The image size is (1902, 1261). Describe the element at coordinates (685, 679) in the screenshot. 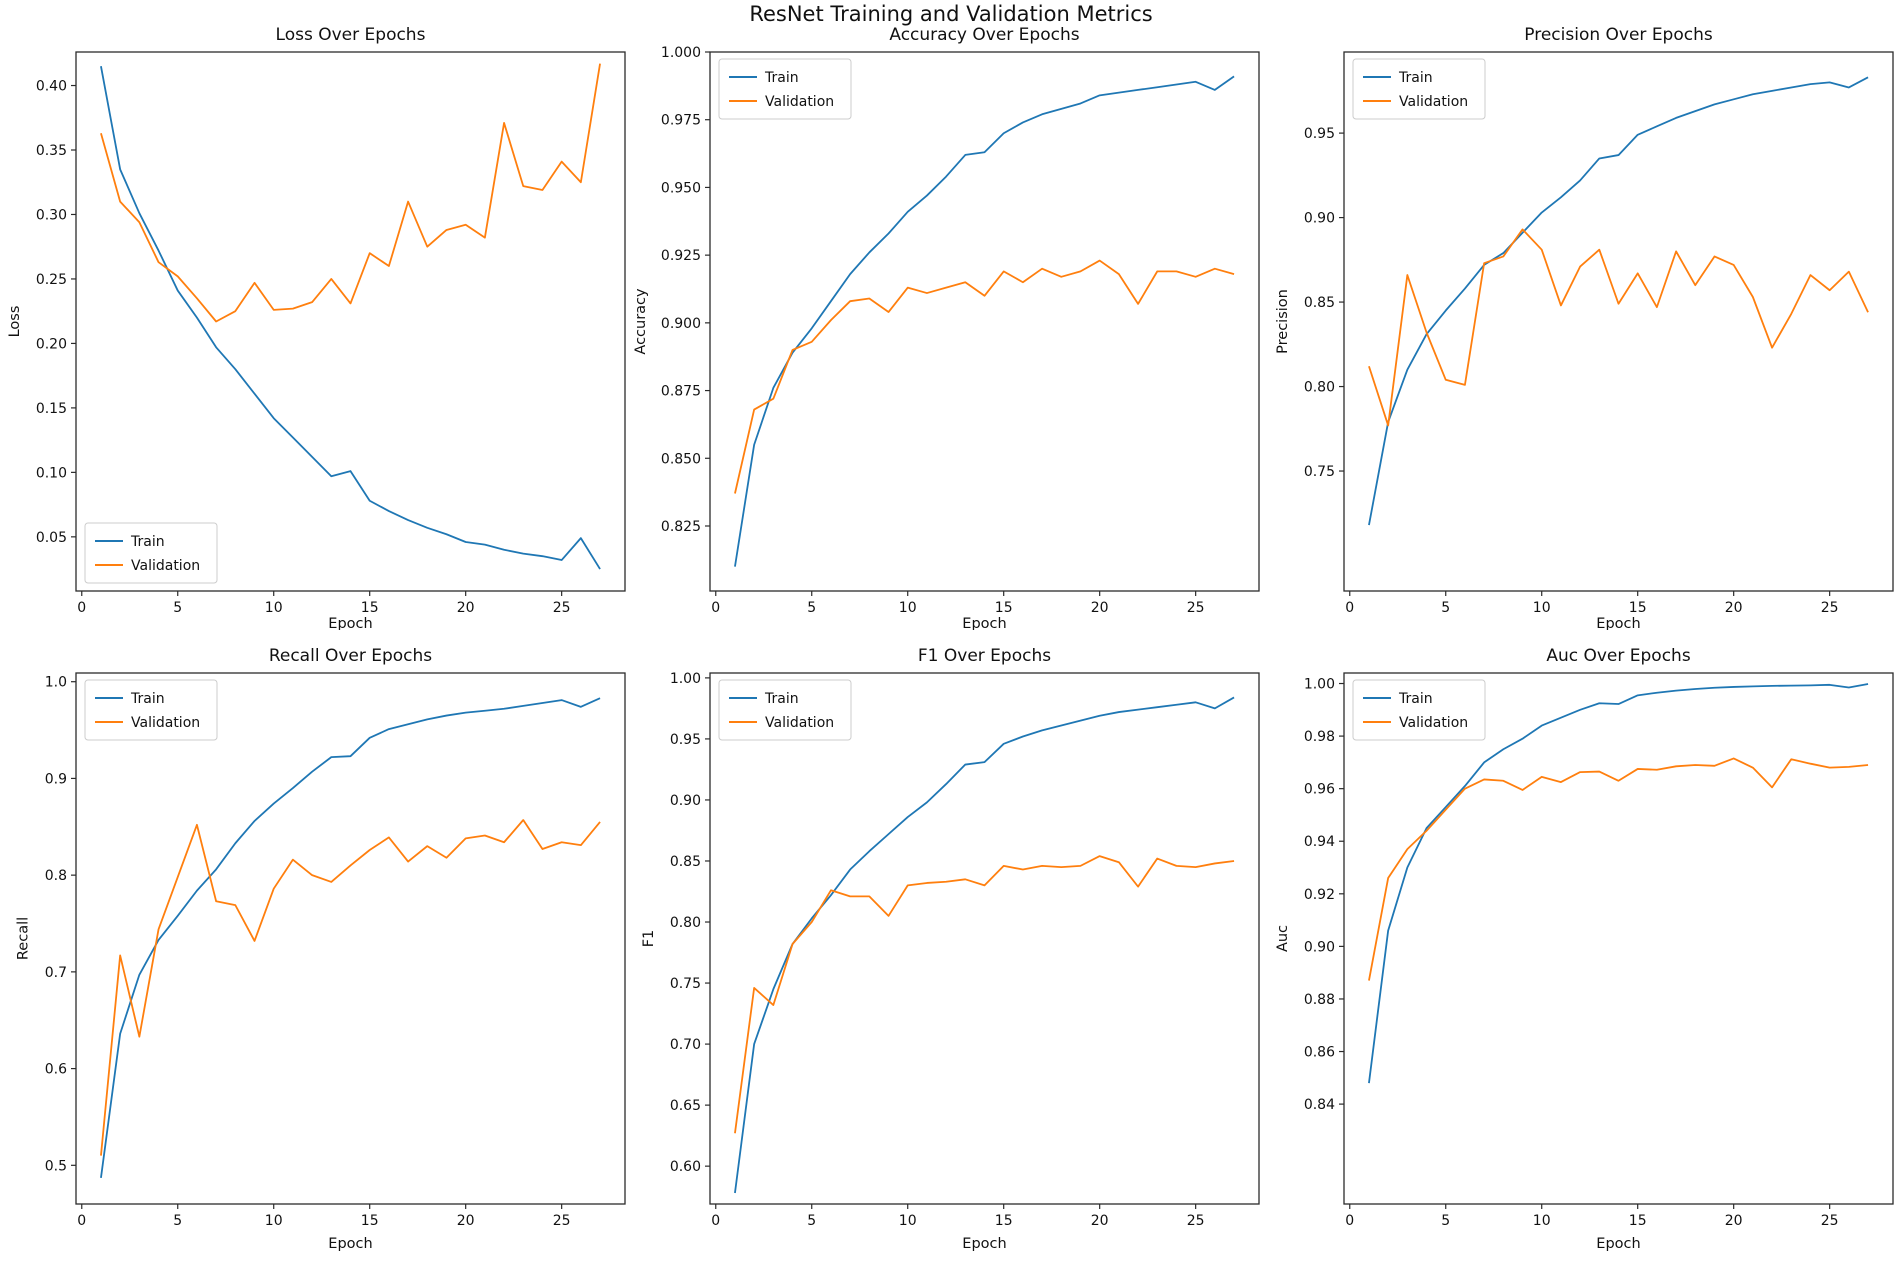

I see `y-tick-label: 1.00` at that location.